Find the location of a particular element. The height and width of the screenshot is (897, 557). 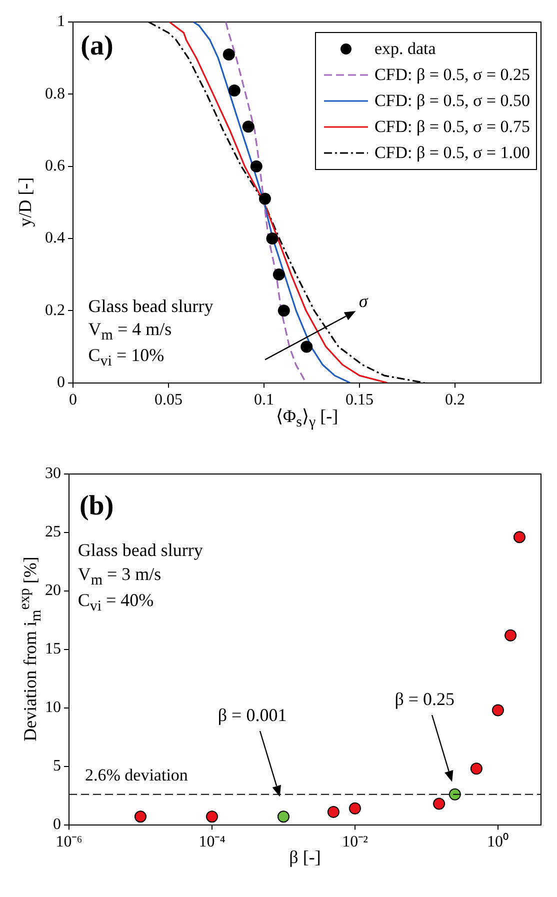

annotation: V$_{m}$ = 3 m/s is located at coordinates (120, 576).